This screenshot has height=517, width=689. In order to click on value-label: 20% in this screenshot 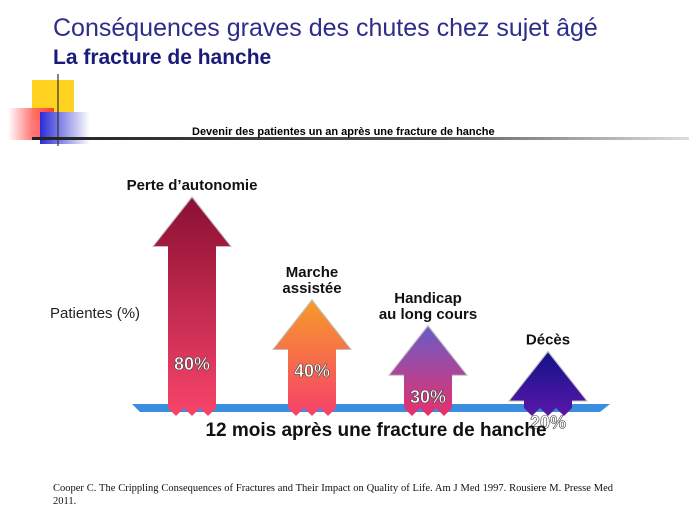, I will do `click(548, 423)`.